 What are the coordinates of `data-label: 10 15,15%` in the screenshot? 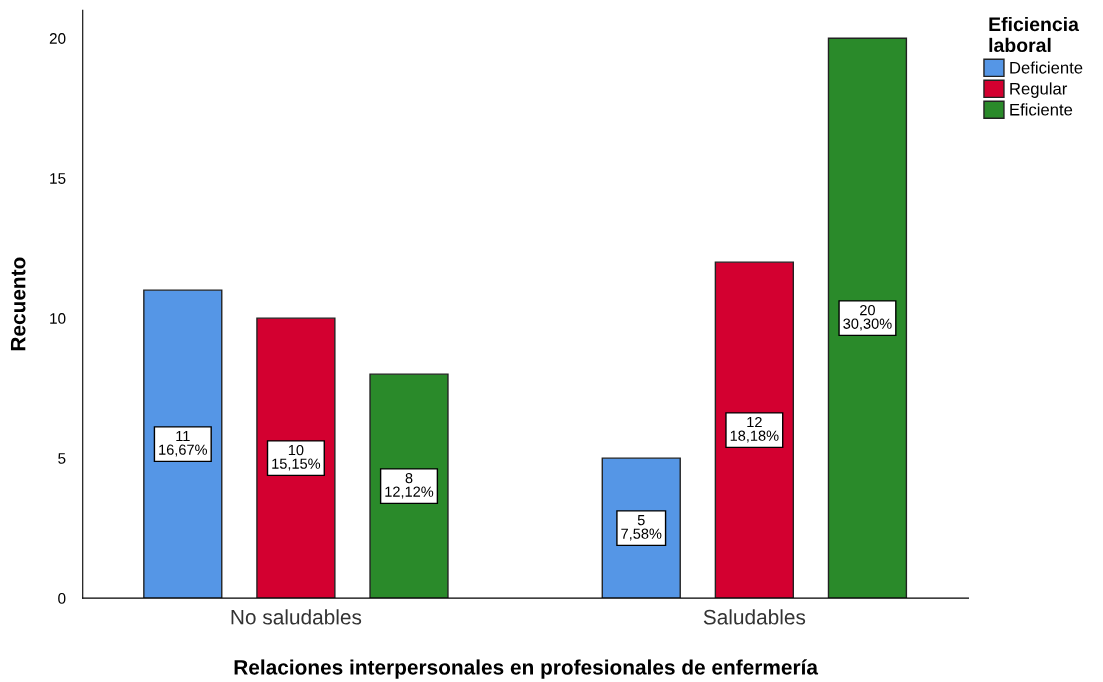 It's located at (296, 457).